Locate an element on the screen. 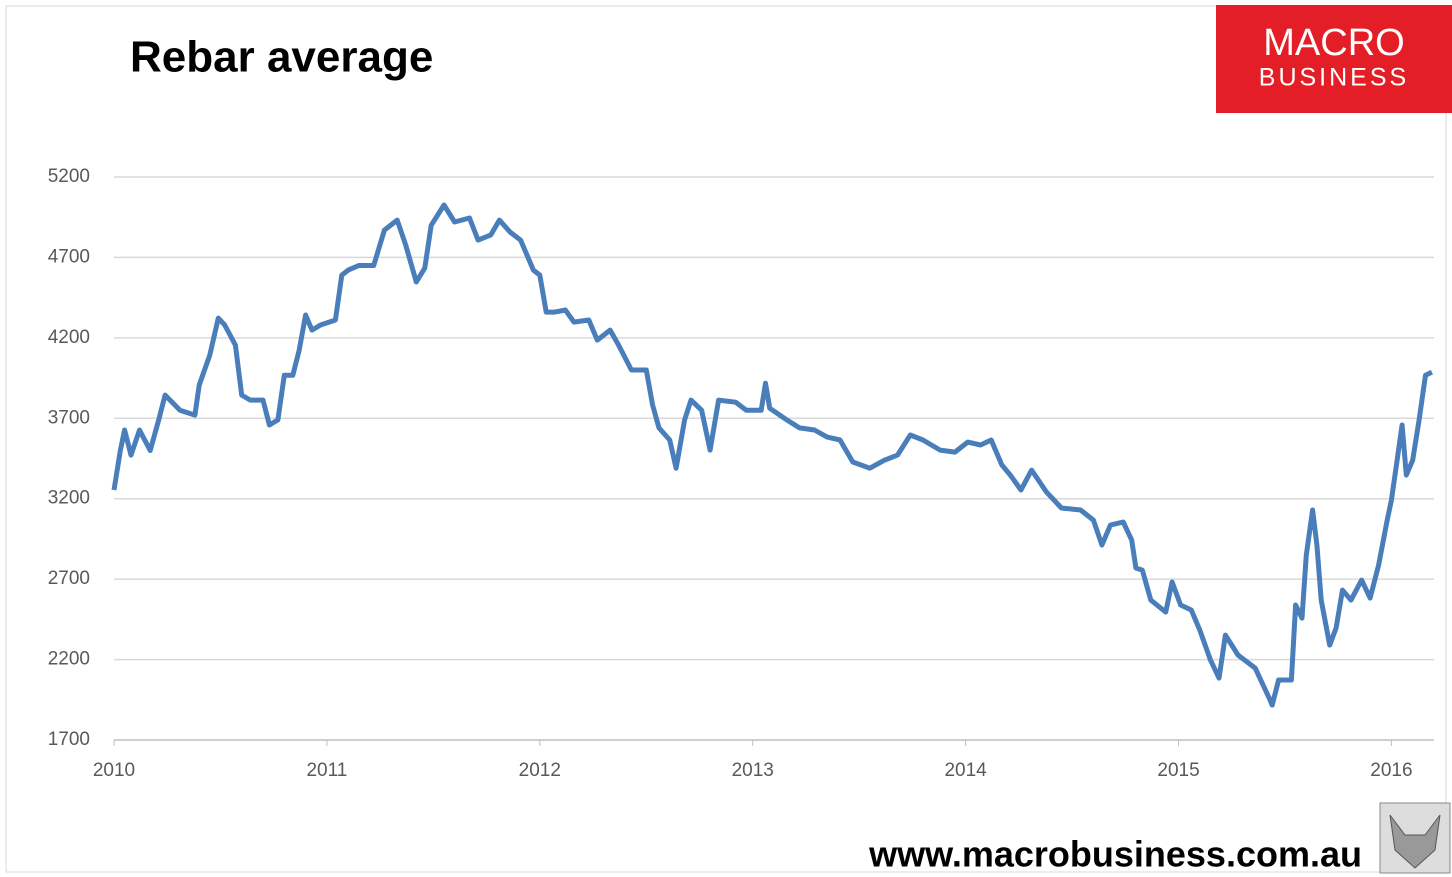 The image size is (1452, 877). y-tick-label: 2200 is located at coordinates (69, 659).